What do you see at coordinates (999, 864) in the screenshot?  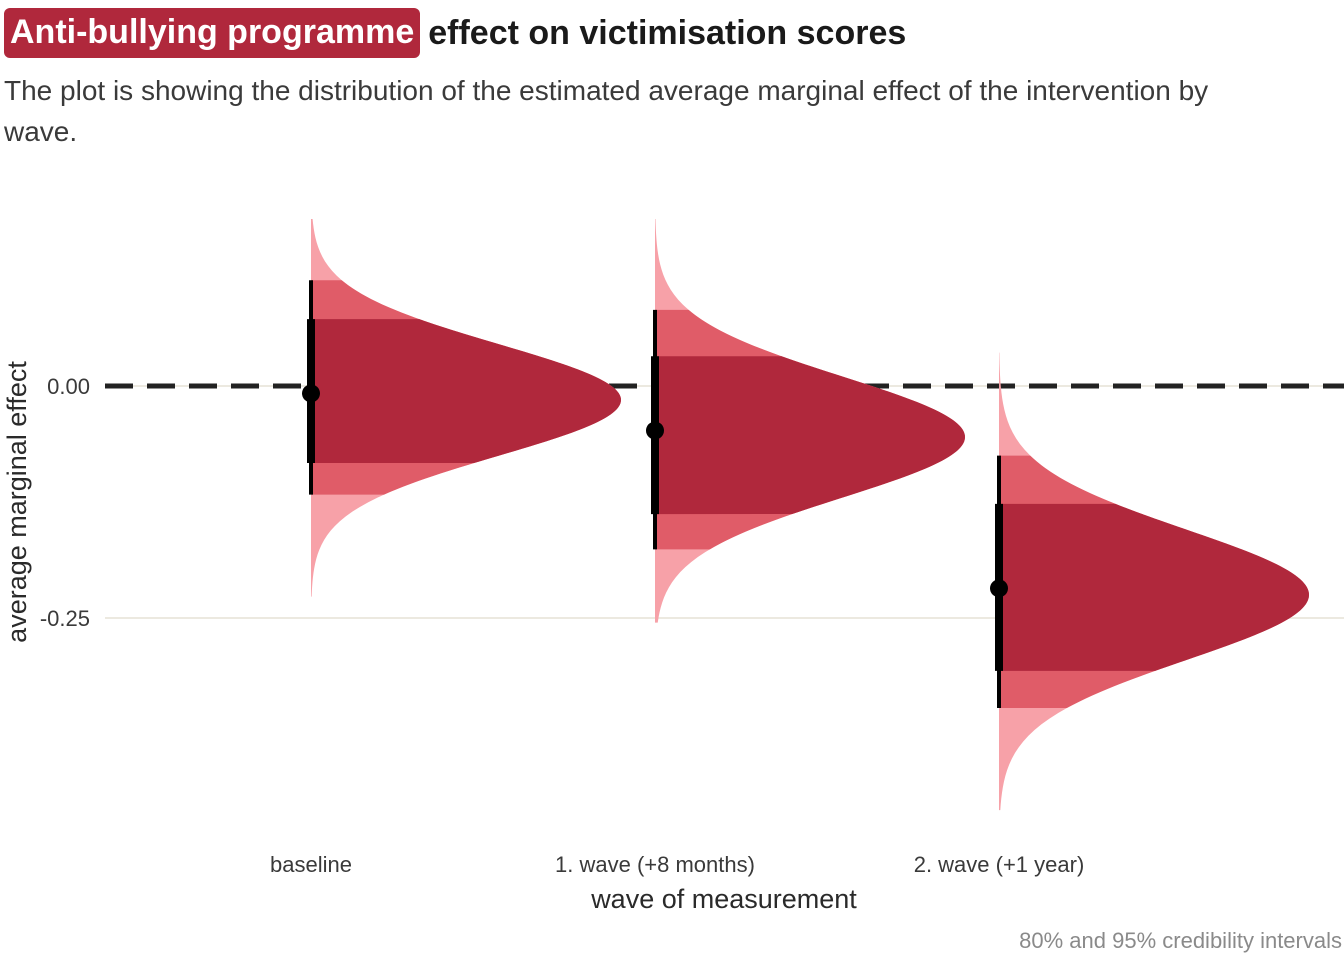 I see `x-tick-label: 2. wave (+1 year)` at bounding box center [999, 864].